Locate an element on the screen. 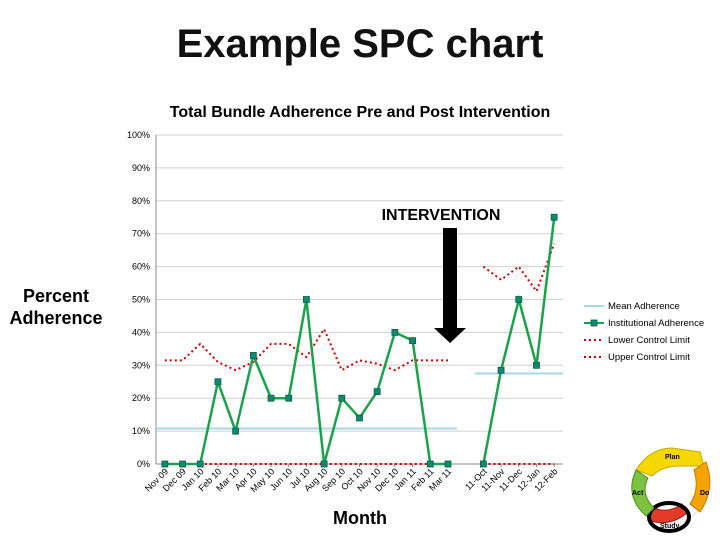 The height and width of the screenshot is (540, 720). y-axis-label: Percent Adherence is located at coordinates (56, 307).